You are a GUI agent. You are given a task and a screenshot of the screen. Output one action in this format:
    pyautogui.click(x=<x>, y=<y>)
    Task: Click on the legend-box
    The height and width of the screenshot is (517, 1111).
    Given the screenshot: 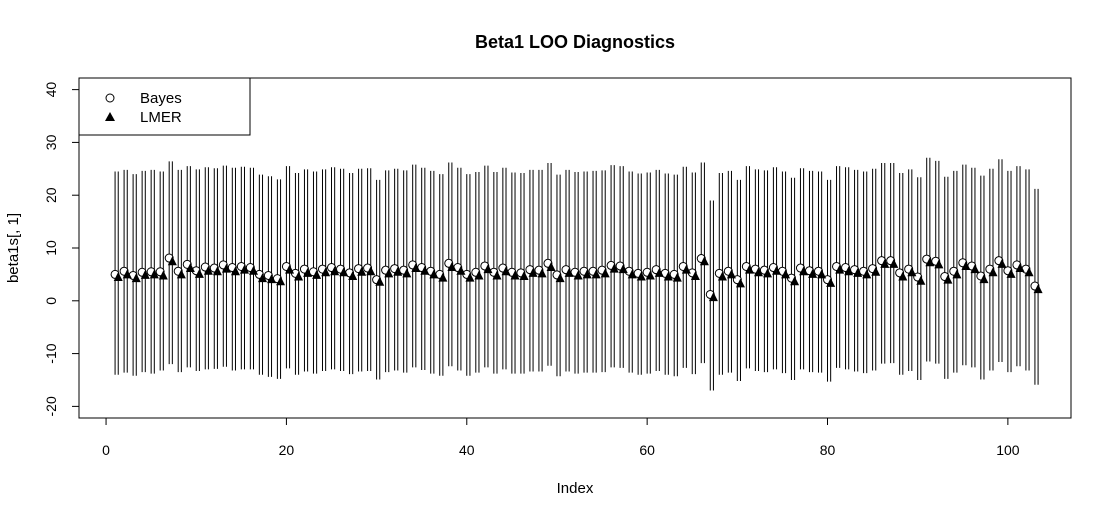 What is the action you would take?
    pyautogui.click(x=164, y=106)
    